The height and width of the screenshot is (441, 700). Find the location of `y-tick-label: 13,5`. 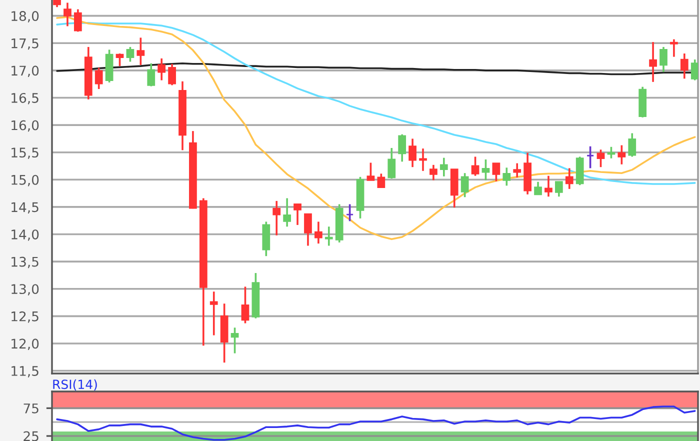

y-tick-label: 13,5 is located at coordinates (25, 262).